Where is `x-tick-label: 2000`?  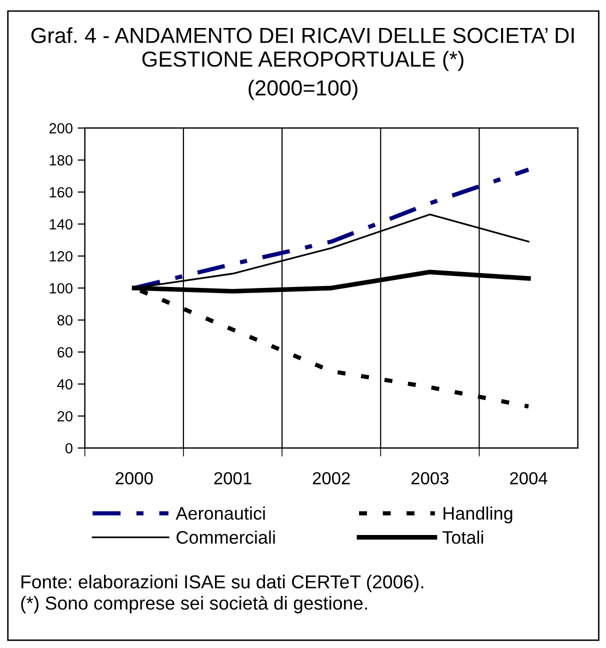 x-tick-label: 2000 is located at coordinates (134, 478).